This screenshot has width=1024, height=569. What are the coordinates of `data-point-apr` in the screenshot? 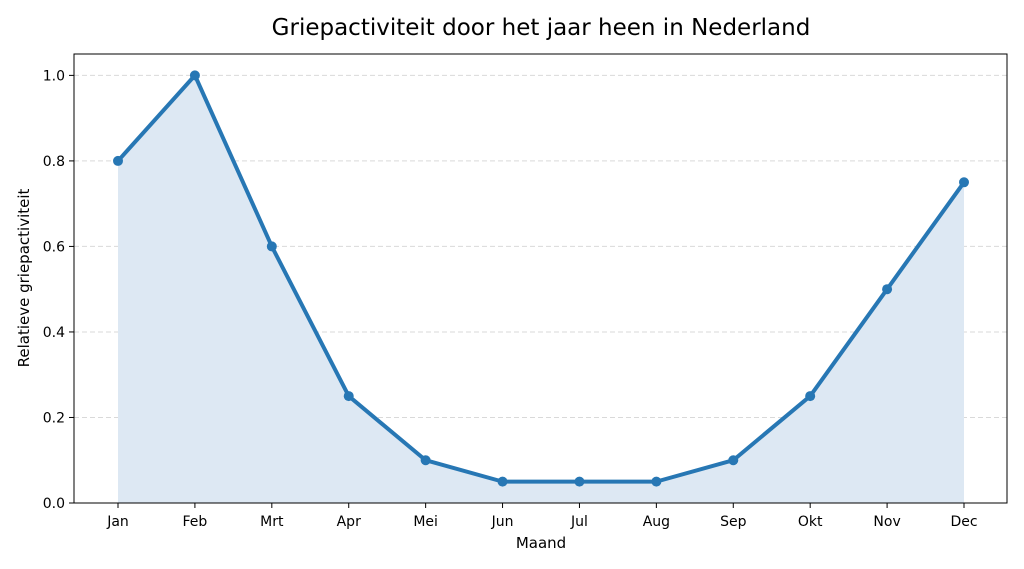 It's located at (348, 396).